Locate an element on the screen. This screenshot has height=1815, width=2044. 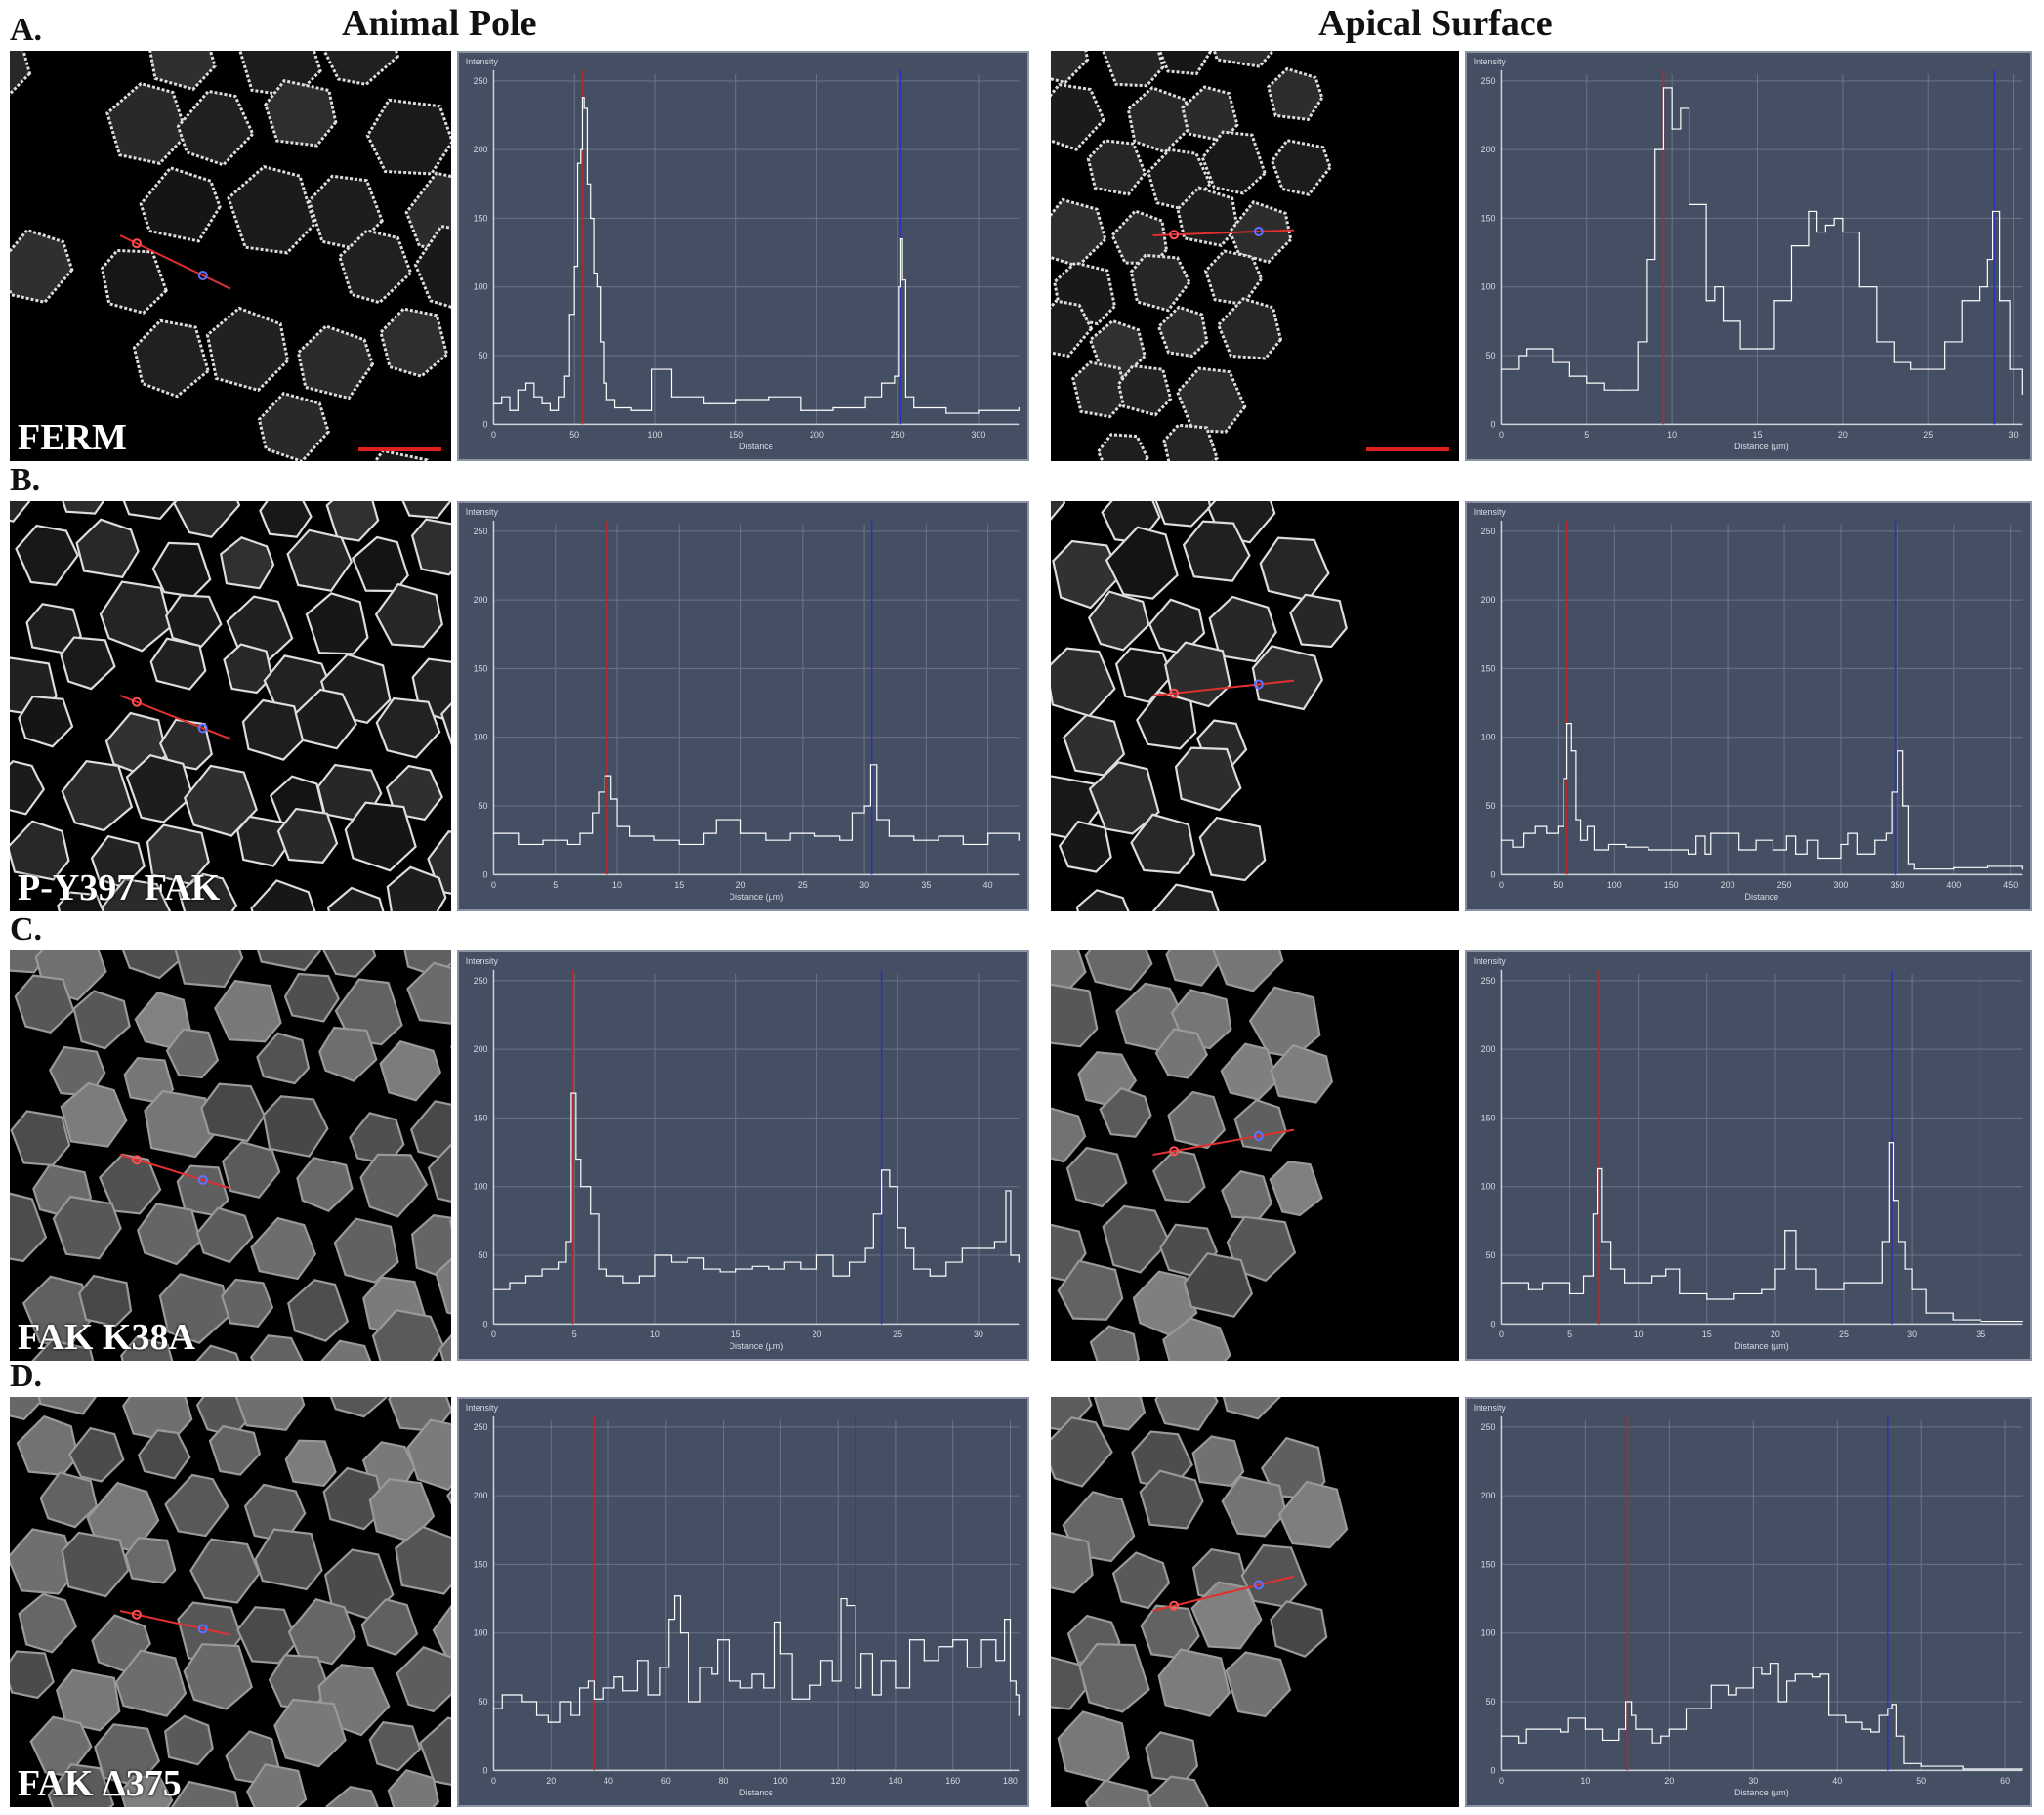
x-tick-label: 0 is located at coordinates (1501, 885).